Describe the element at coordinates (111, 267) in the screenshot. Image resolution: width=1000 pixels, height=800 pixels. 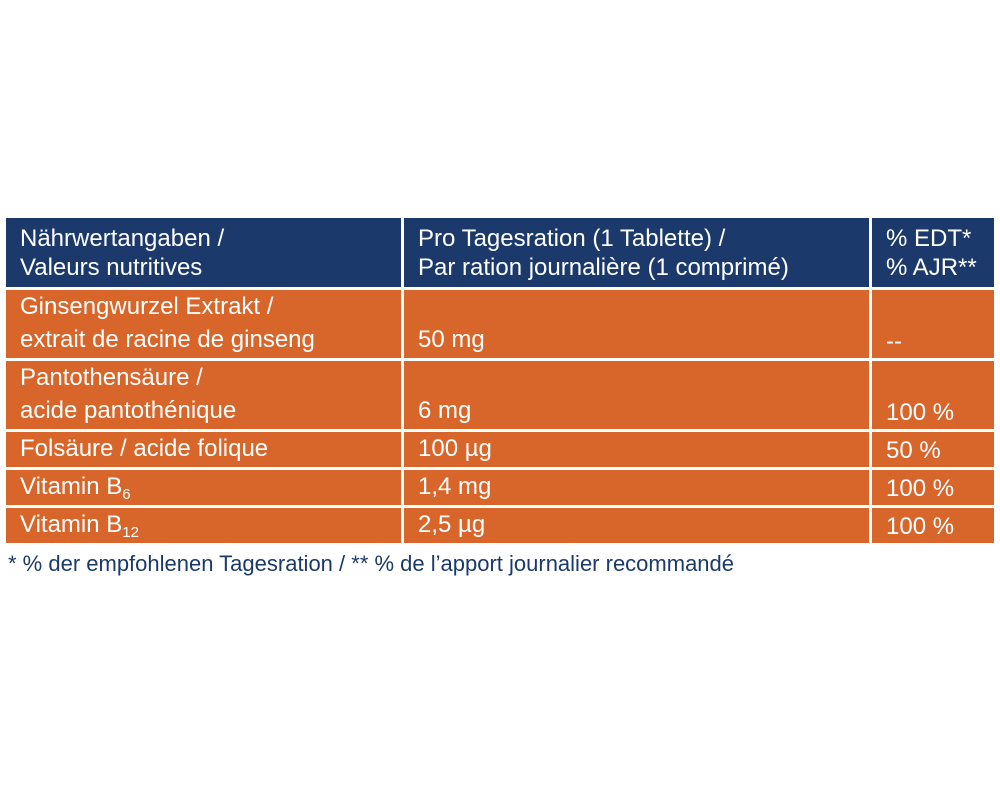
I see `header-nutrient-fr: Valeurs nutritives` at that location.